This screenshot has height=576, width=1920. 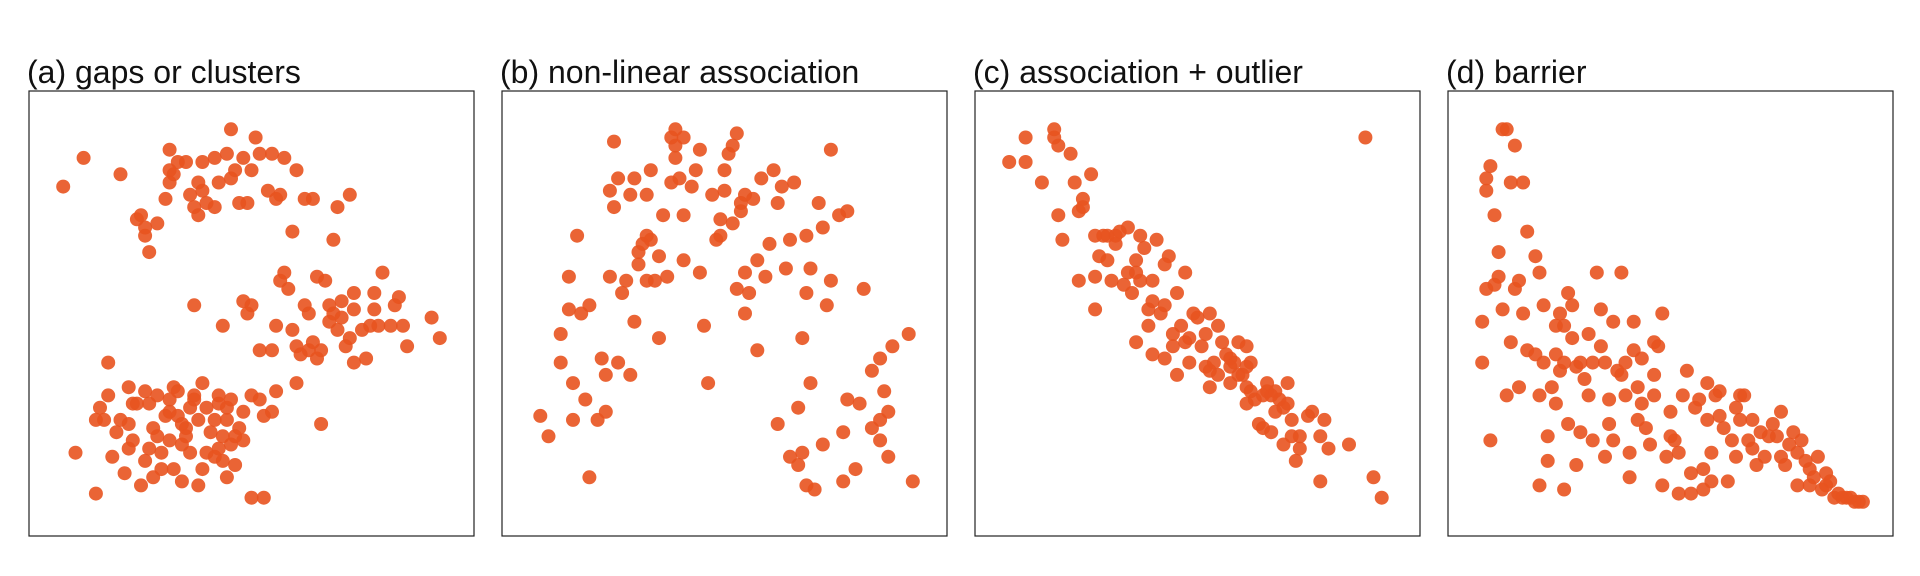 I want to click on panel-d-title: (d) barrier, so click(x=1516, y=72).